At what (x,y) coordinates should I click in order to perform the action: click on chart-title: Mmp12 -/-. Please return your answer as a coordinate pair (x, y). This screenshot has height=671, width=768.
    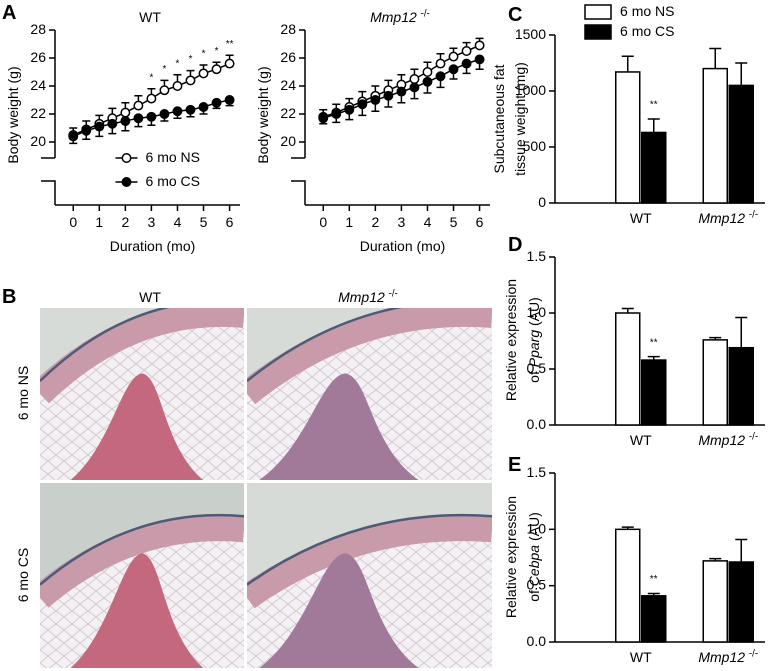
    Looking at the image, I should click on (400, 16).